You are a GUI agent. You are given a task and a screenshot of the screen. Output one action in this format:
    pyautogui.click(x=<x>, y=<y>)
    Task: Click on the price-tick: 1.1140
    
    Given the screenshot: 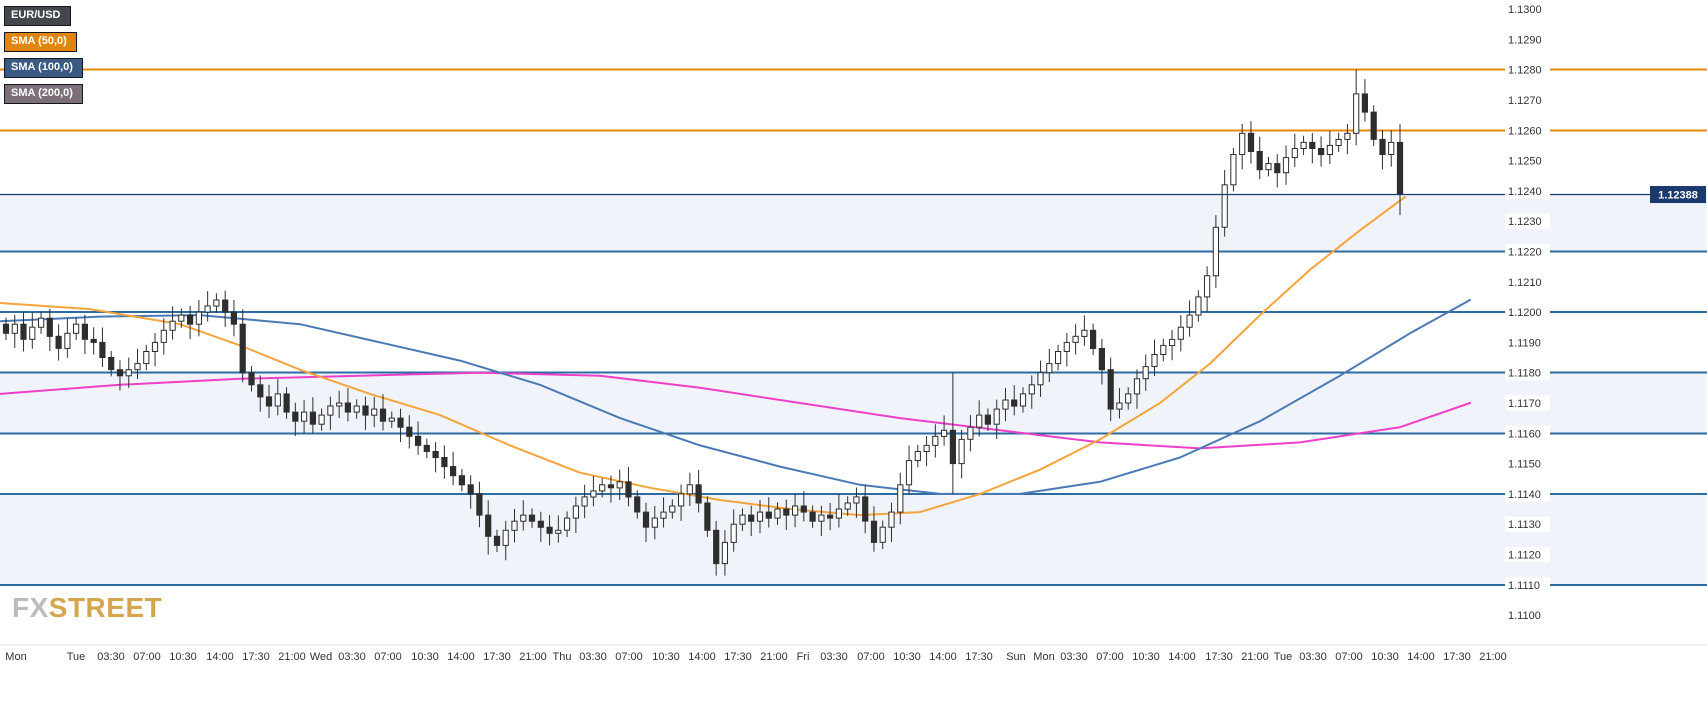 What is the action you would take?
    pyautogui.click(x=1524, y=495)
    